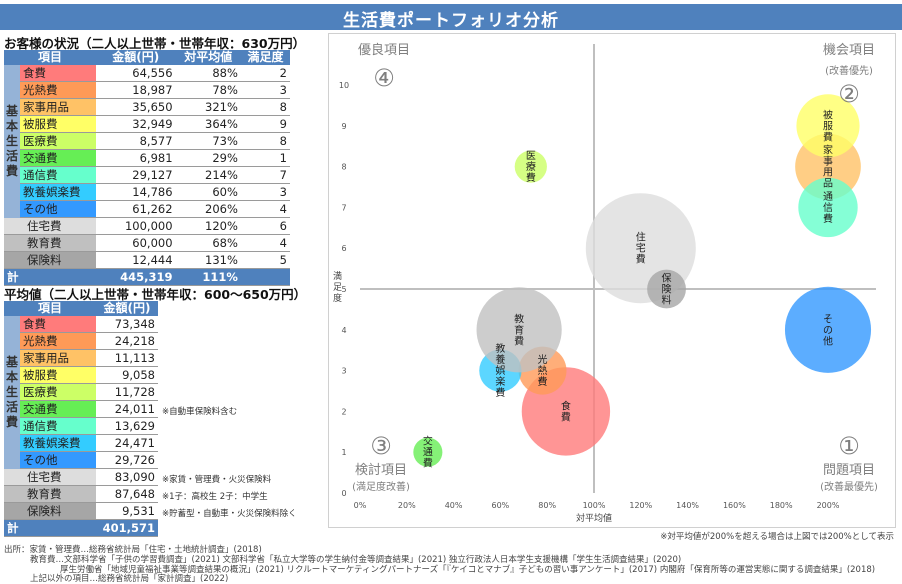 The width and height of the screenshot is (902, 584). Describe the element at coordinates (127, 392) in the screenshot. I see `item-amount: 11,728` at that location.